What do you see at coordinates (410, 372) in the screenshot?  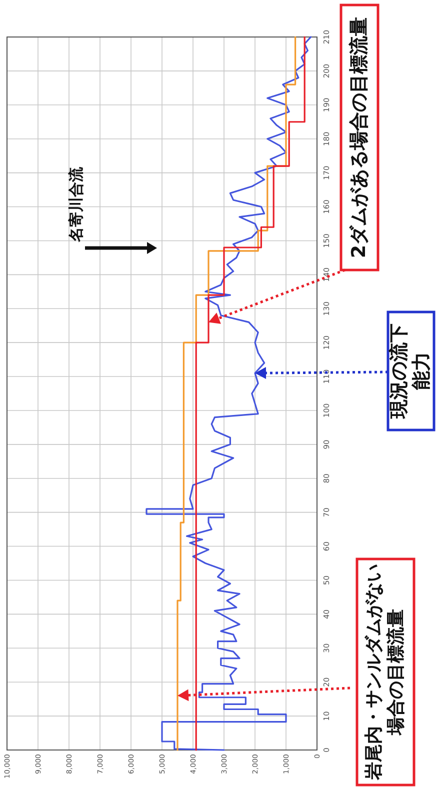 I see `annotation: 現況の流下能力` at bounding box center [410, 372].